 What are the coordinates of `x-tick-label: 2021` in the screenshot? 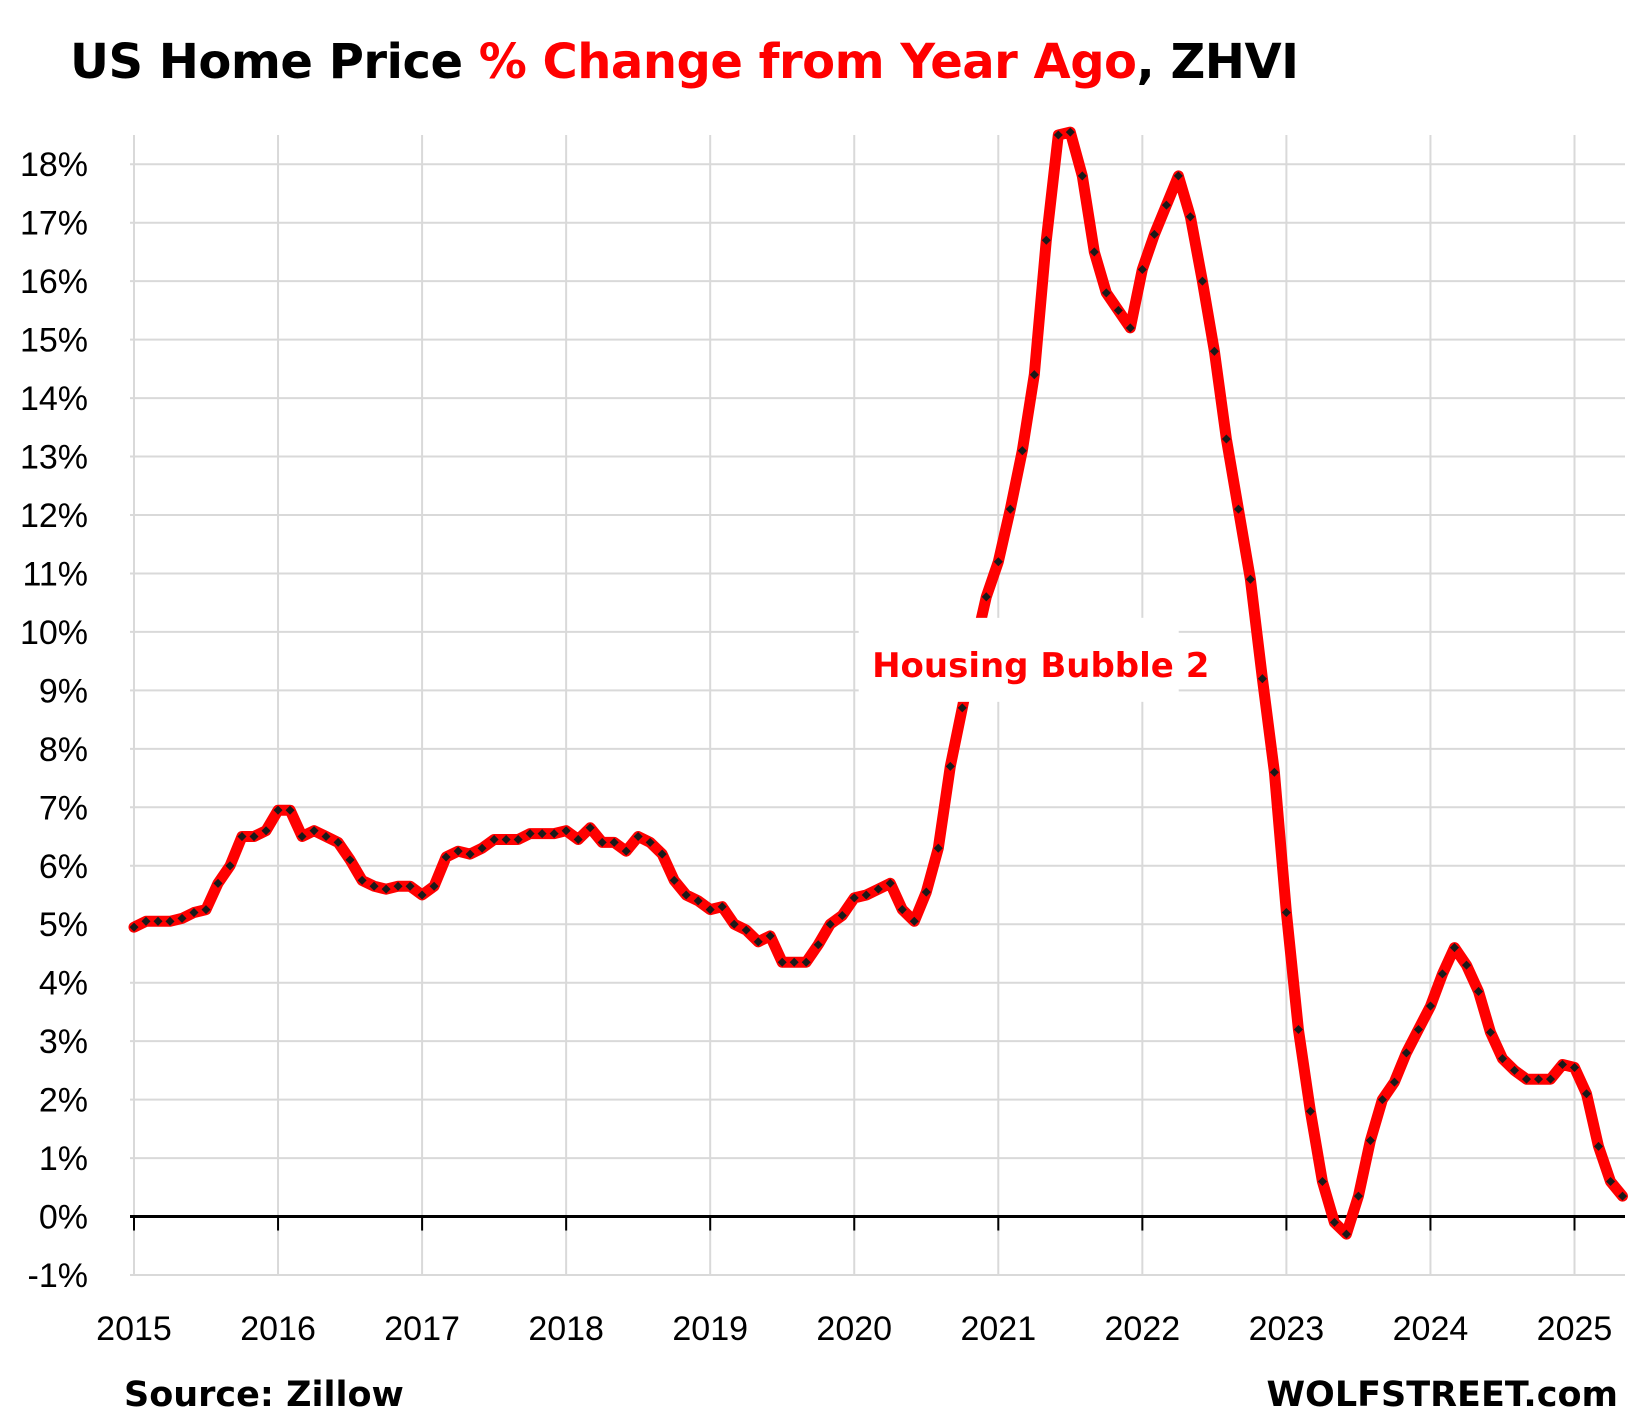 It's located at (998, 1329).